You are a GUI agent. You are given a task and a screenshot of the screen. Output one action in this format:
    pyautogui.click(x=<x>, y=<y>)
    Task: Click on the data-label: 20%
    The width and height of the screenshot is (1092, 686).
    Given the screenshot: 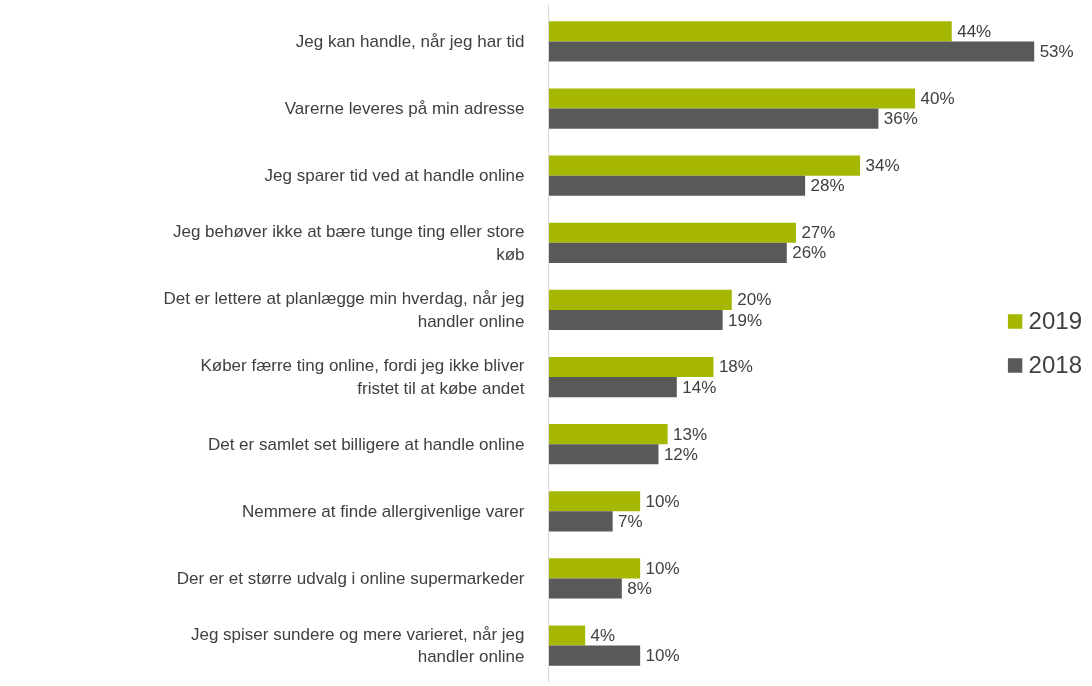 What is the action you would take?
    pyautogui.click(x=754, y=300)
    